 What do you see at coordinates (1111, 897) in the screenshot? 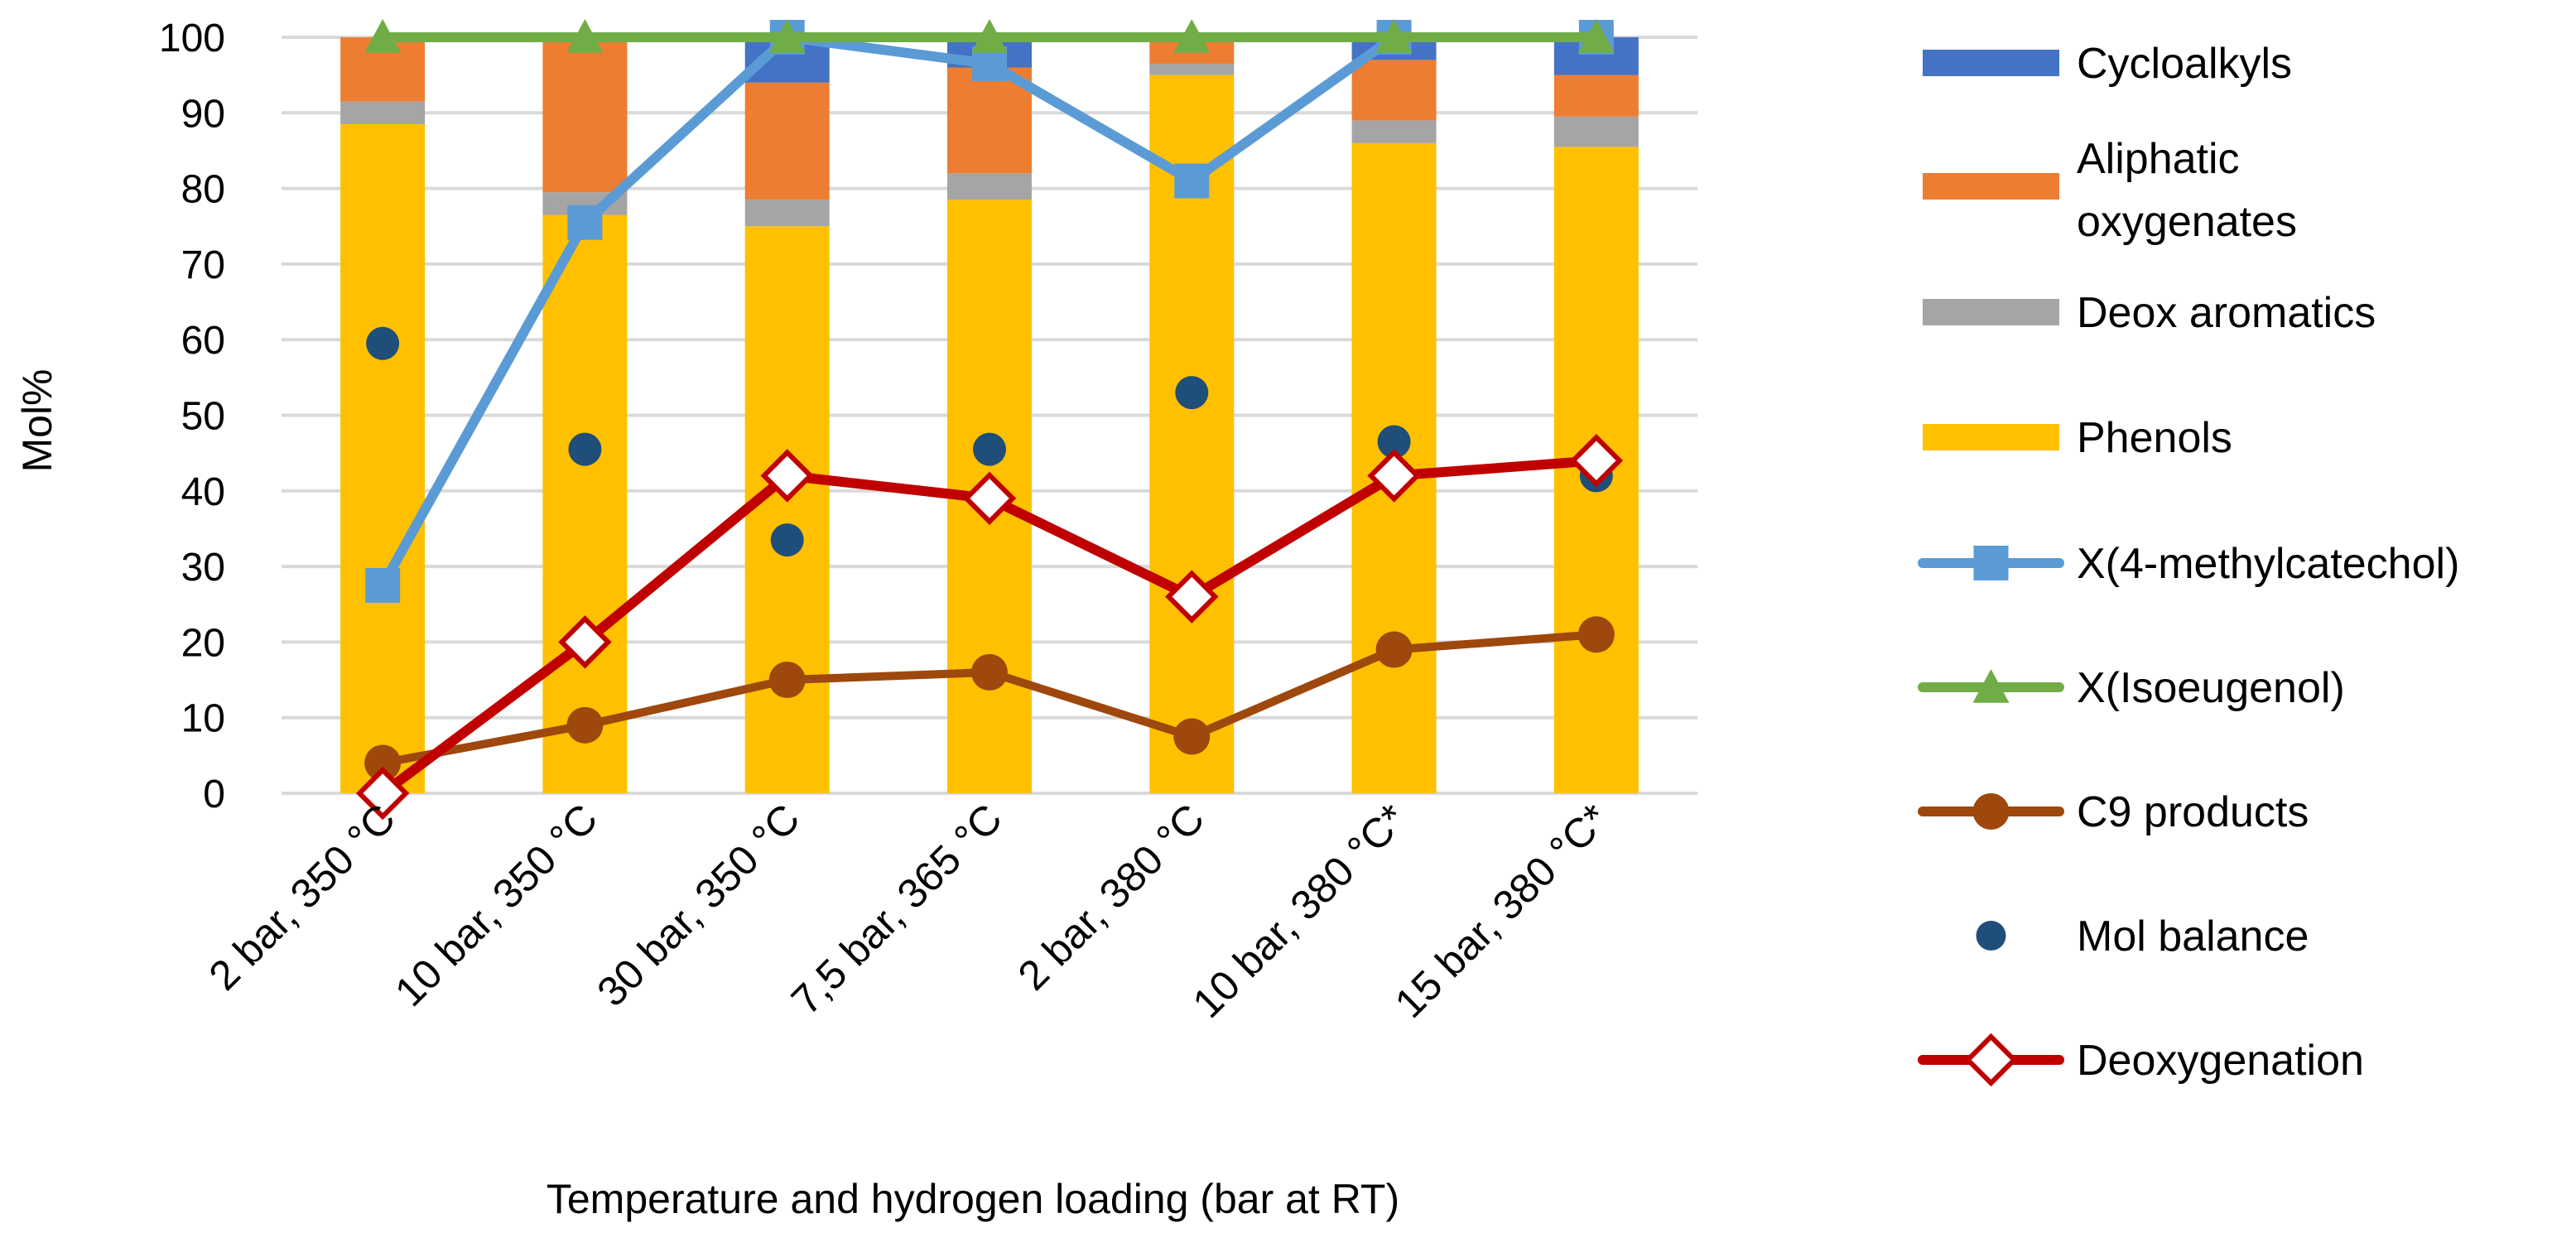
I see `x-tick-label-4: 2 bar, 380 °C` at bounding box center [1111, 897].